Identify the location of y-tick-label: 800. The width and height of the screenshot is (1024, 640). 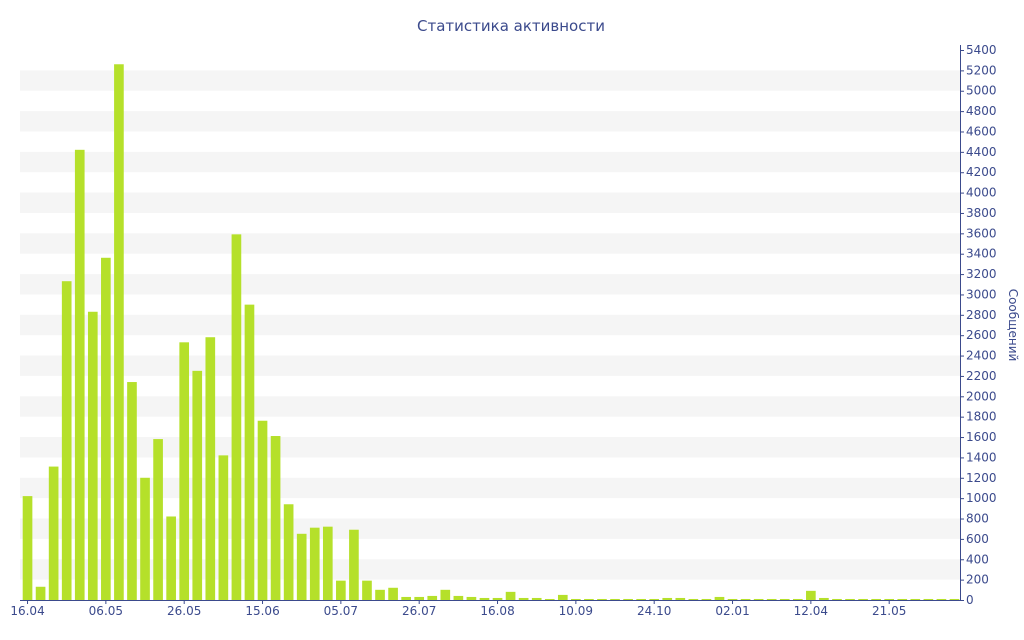
(977, 519).